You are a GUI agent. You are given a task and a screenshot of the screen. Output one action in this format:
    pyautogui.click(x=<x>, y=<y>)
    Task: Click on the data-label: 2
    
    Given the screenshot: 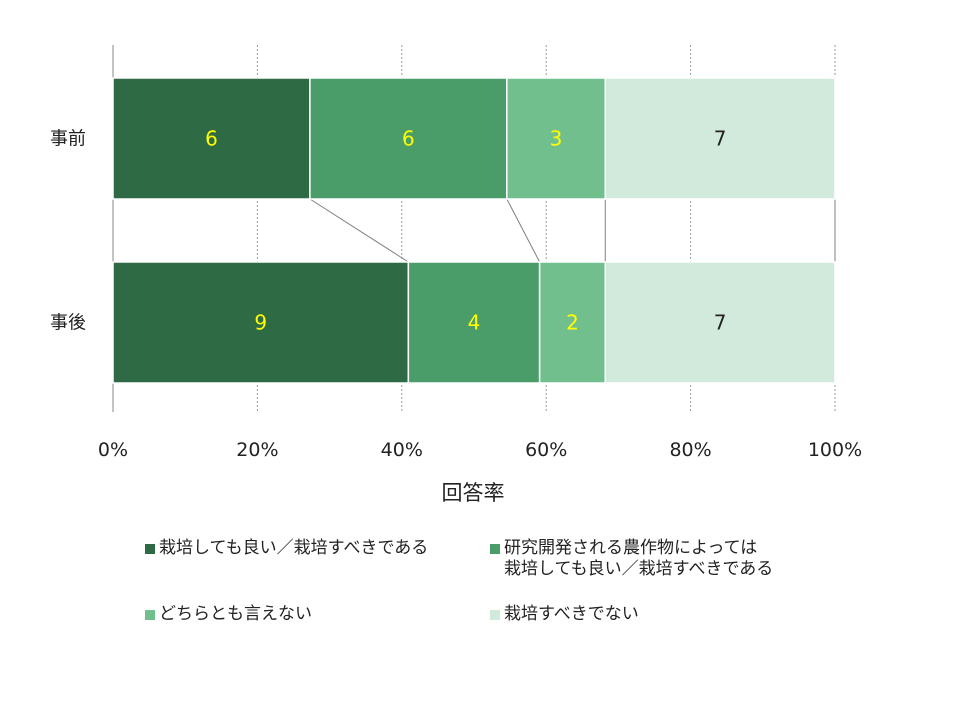 What is the action you would take?
    pyautogui.click(x=572, y=323)
    